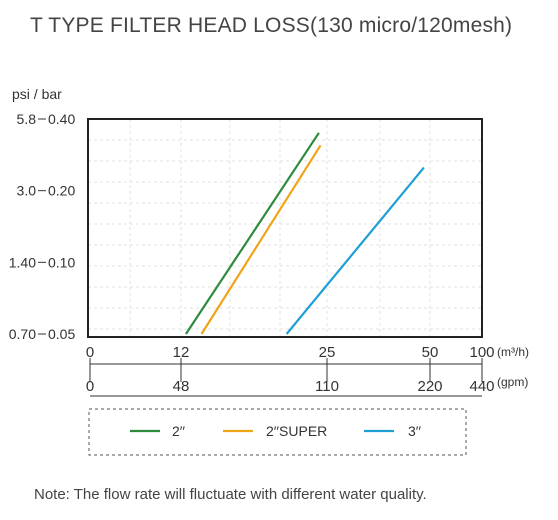 This screenshot has height=520, width=558. Describe the element at coordinates (513, 352) in the screenshot. I see `x-axis-unit-m3h: (m³/h)` at that location.